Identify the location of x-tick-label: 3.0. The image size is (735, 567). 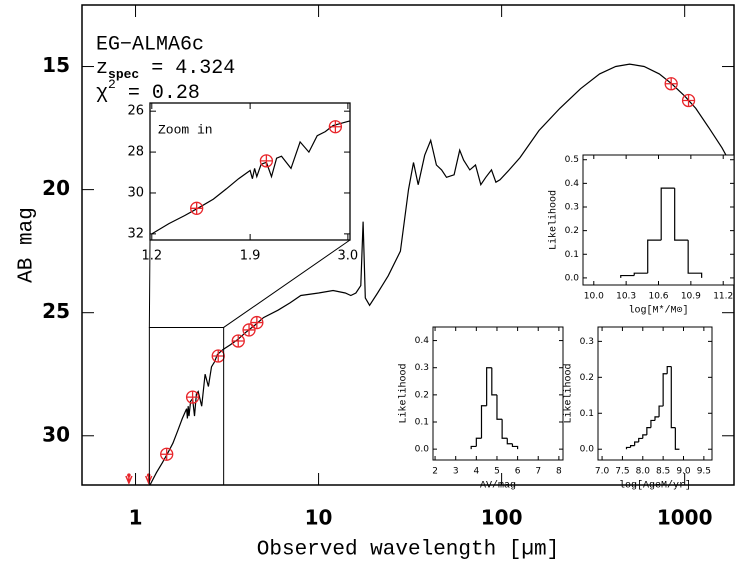
(348, 256).